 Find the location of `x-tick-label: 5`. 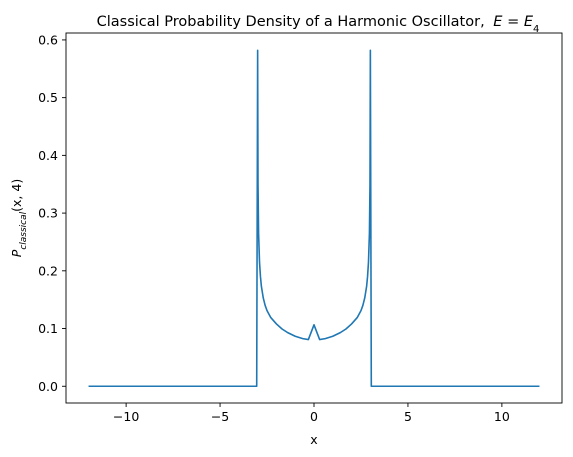

x-tick-label: 5 is located at coordinates (408, 416).